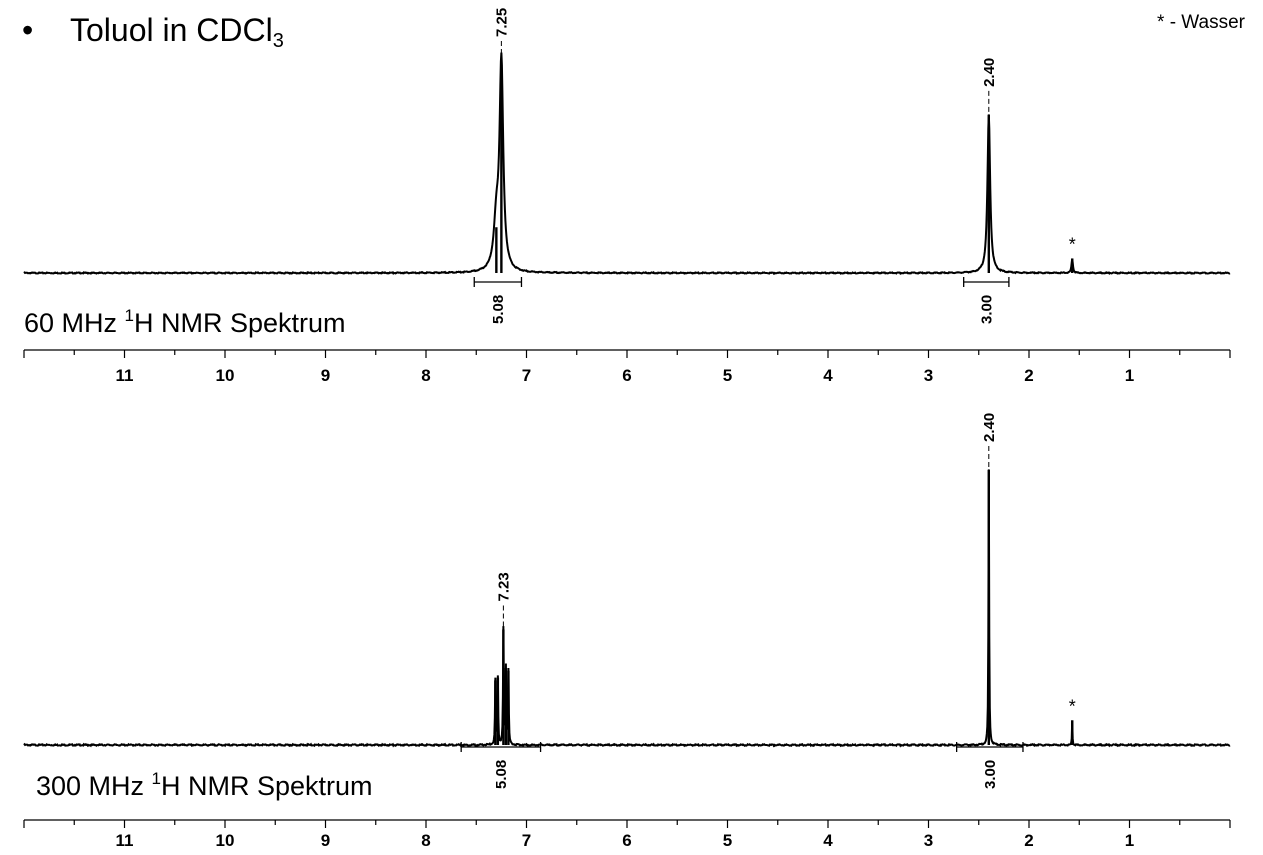 The width and height of the screenshot is (1263, 855). I want to click on spectrum-title-60mhz: 60 MHz 1H NMR Spektrum, so click(185, 322).